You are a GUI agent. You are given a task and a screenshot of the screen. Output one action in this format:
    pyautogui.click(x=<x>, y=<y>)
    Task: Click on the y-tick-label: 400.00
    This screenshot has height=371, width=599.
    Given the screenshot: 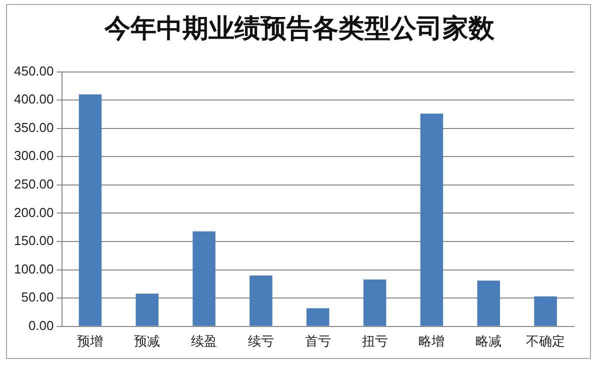 What is the action you would take?
    pyautogui.click(x=34, y=99)
    